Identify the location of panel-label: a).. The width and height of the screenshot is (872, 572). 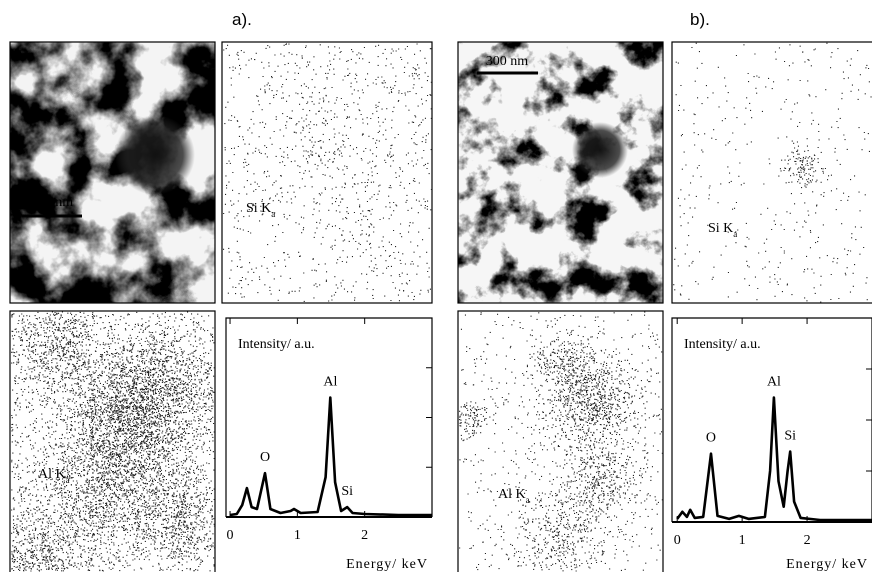
(242, 19).